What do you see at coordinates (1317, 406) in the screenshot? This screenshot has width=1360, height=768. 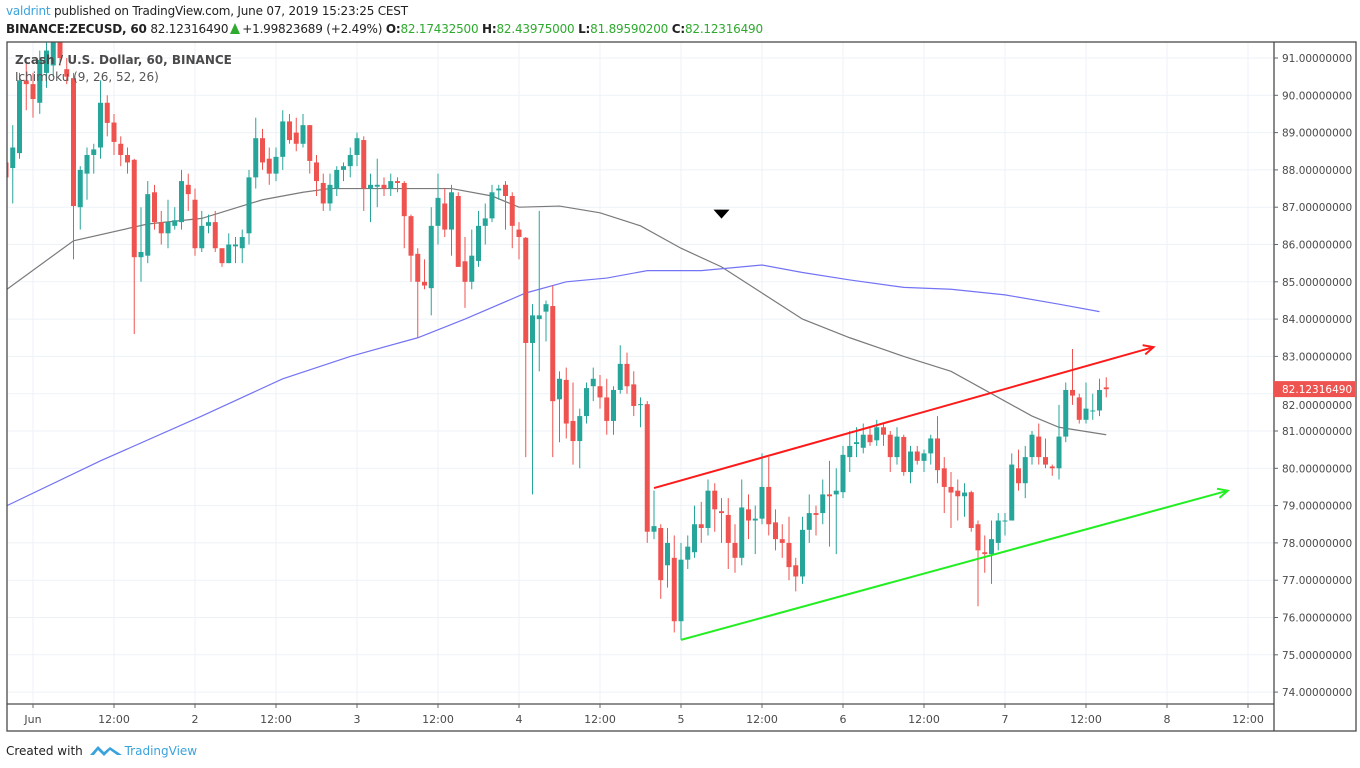 I see `price-axis-label: 82.00000000` at bounding box center [1317, 406].